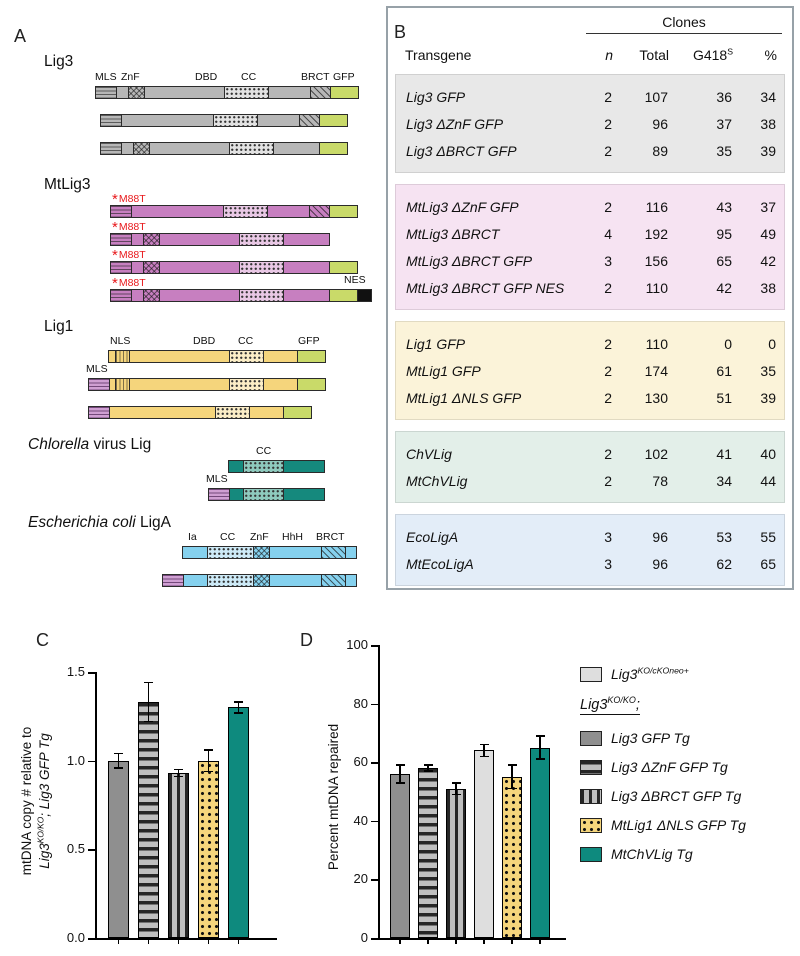 The image size is (800, 956). Describe the element at coordinates (678, 825) in the screenshot. I see `legend-item-label: MtLig1 ΔNLS GFP Tg` at that location.